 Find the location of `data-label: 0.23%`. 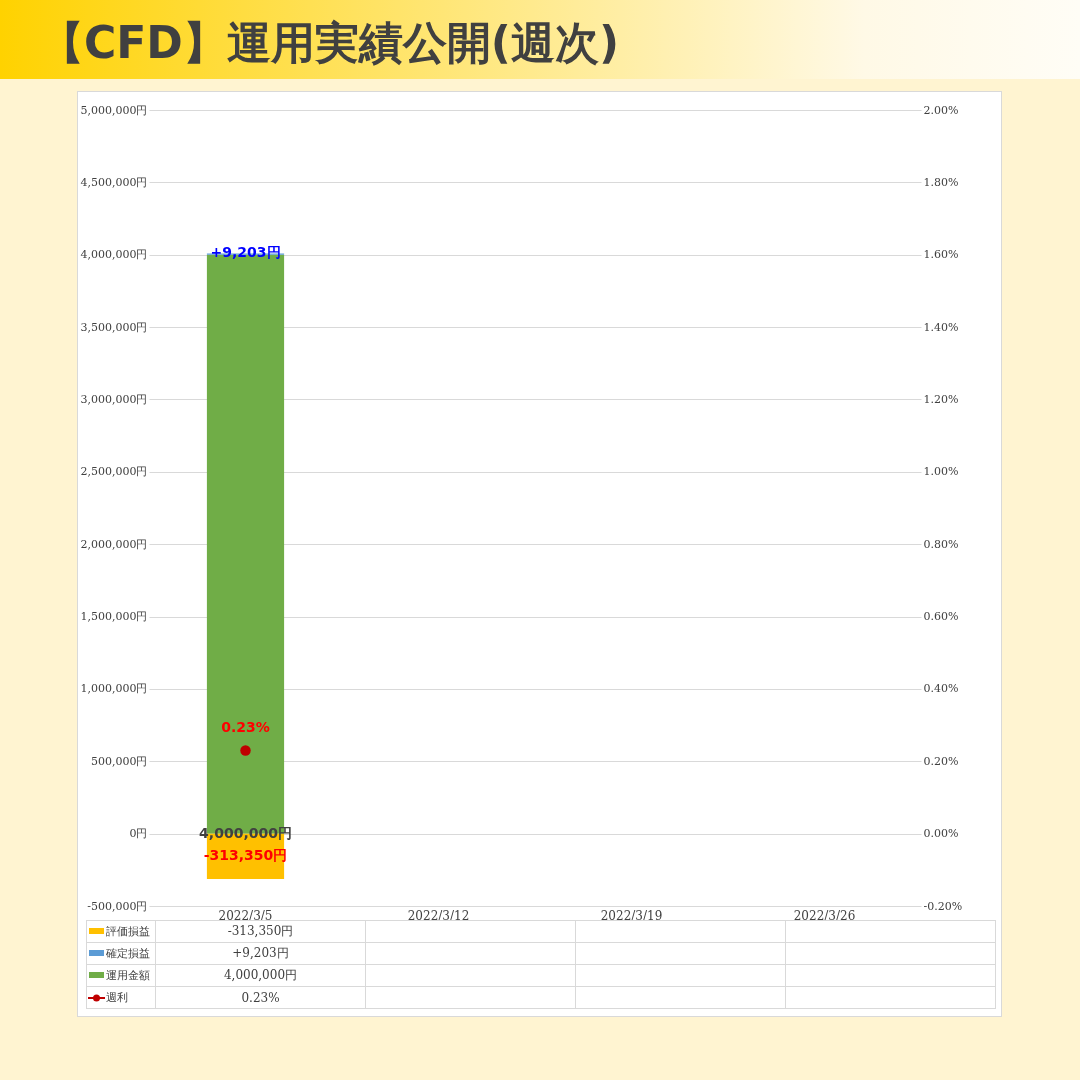

data-label: 0.23% is located at coordinates (245, 727).